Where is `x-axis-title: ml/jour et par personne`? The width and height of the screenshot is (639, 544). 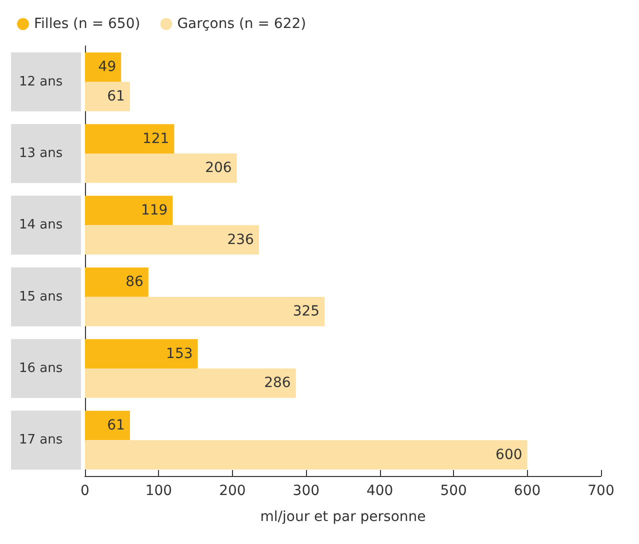
x-axis-title: ml/jour et par personne is located at coordinates (343, 517).